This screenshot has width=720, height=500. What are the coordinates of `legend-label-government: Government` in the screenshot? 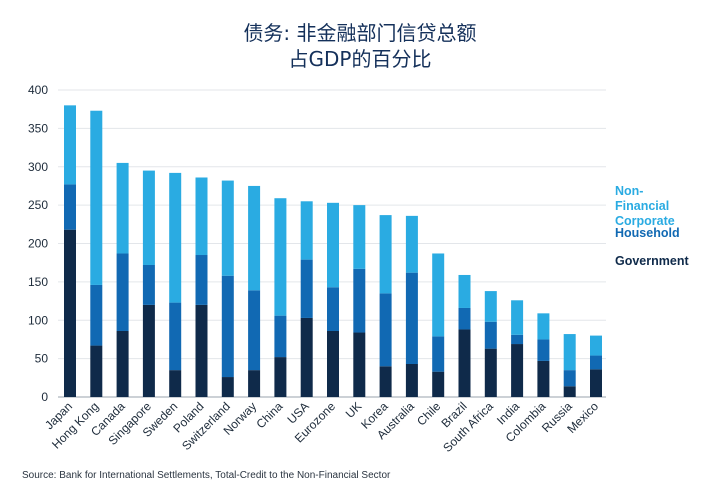 It's located at (652, 261).